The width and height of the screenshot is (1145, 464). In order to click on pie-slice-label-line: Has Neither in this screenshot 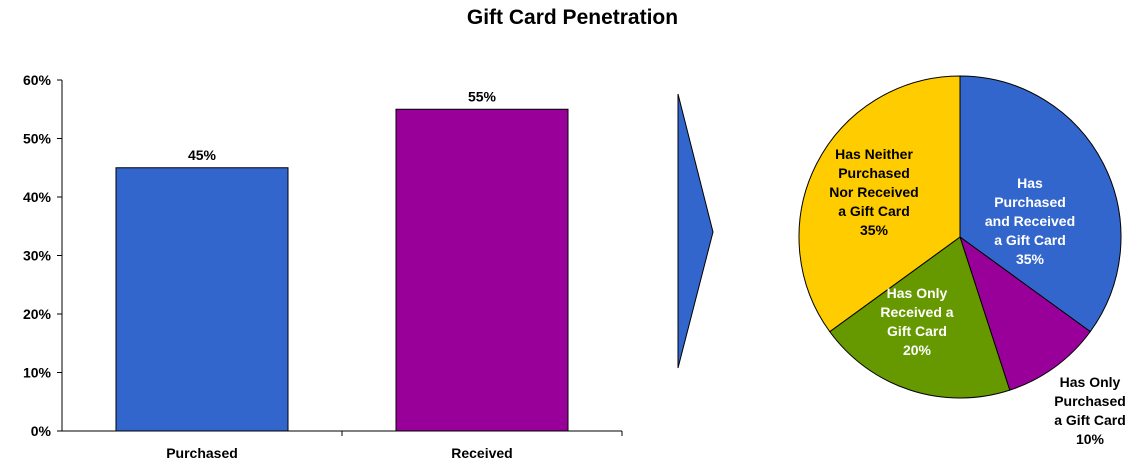, I will do `click(874, 154)`.